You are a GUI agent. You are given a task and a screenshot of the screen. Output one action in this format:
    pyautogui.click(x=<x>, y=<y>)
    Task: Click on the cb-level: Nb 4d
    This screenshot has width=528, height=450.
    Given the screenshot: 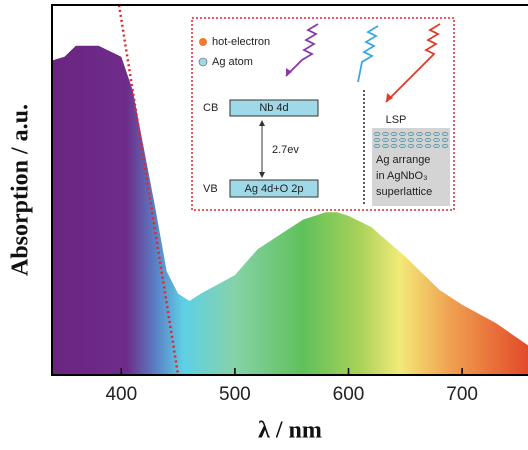 What is the action you would take?
    pyautogui.click(x=273, y=108)
    